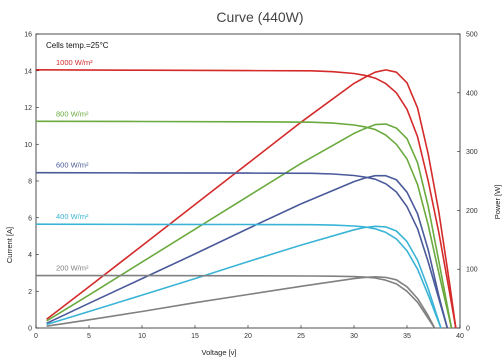 The image size is (503, 357). I want to click on left-y-tick-label: 6, so click(30, 218).